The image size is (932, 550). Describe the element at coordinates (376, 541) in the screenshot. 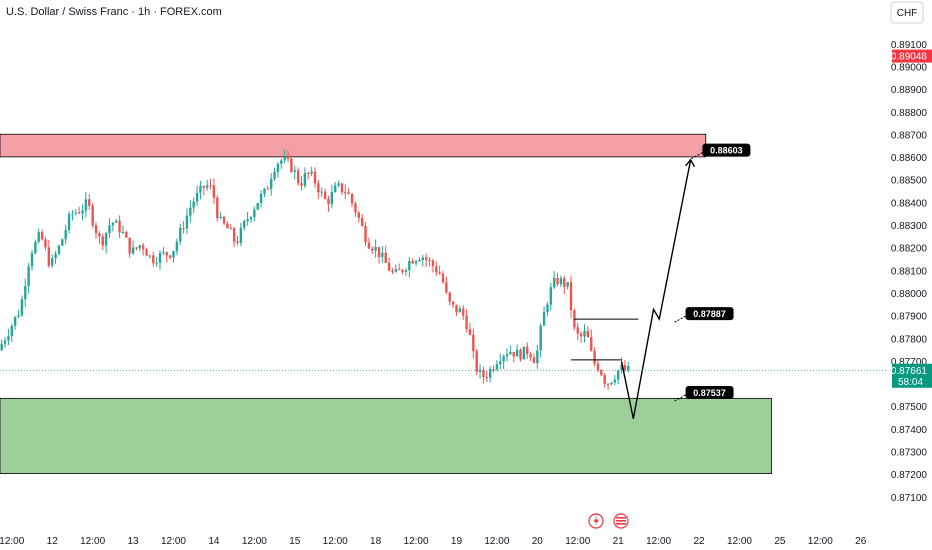

I see `x-tick-label: 18` at that location.